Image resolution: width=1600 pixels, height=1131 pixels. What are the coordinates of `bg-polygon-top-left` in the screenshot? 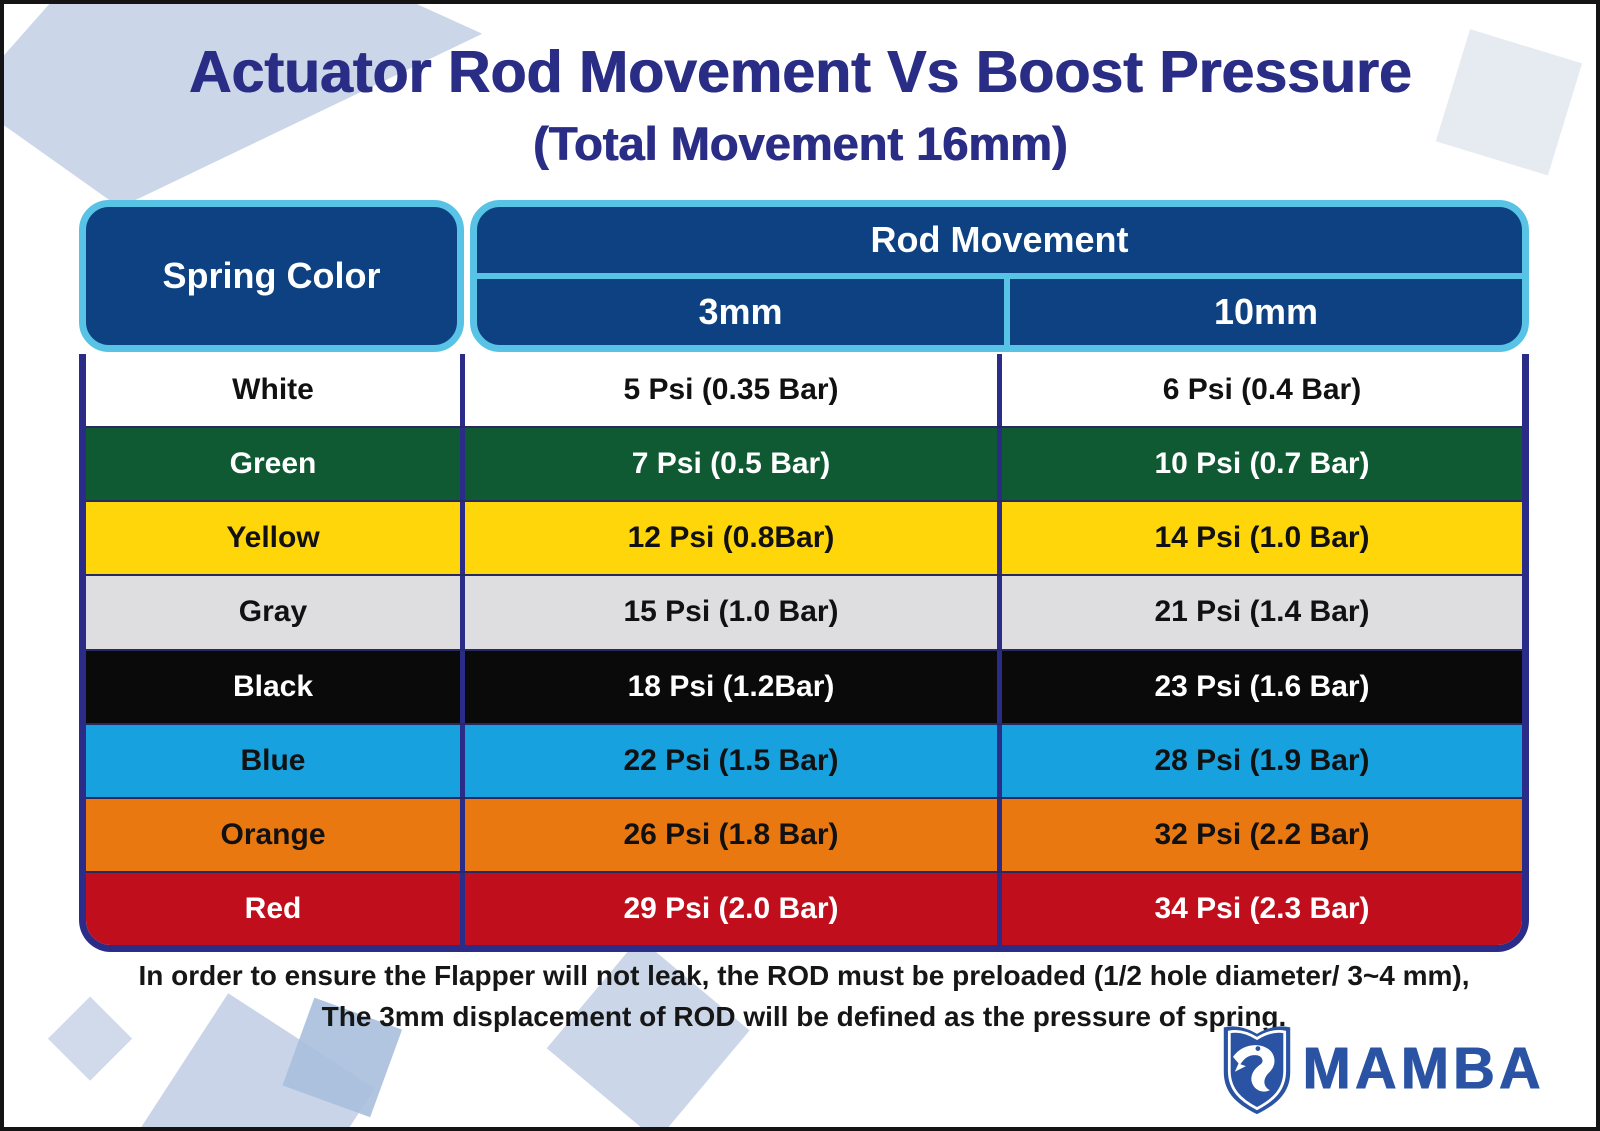 It's located at (243, 106).